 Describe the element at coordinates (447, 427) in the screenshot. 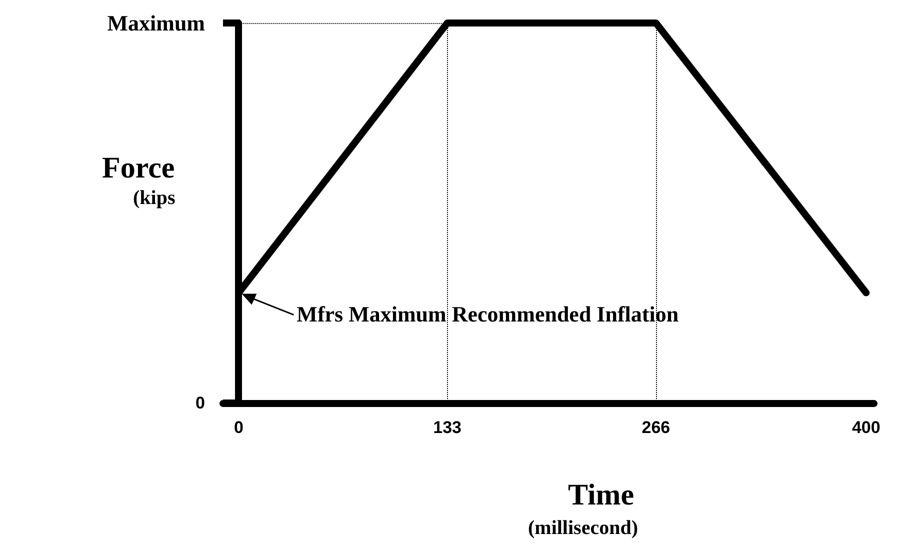

I see `x-tick-label: 133` at that location.